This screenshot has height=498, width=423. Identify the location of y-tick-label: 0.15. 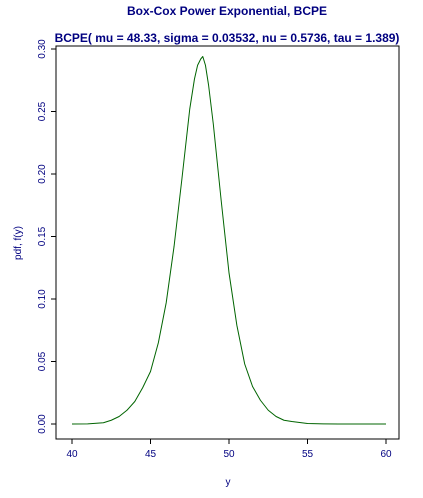
(42, 236).